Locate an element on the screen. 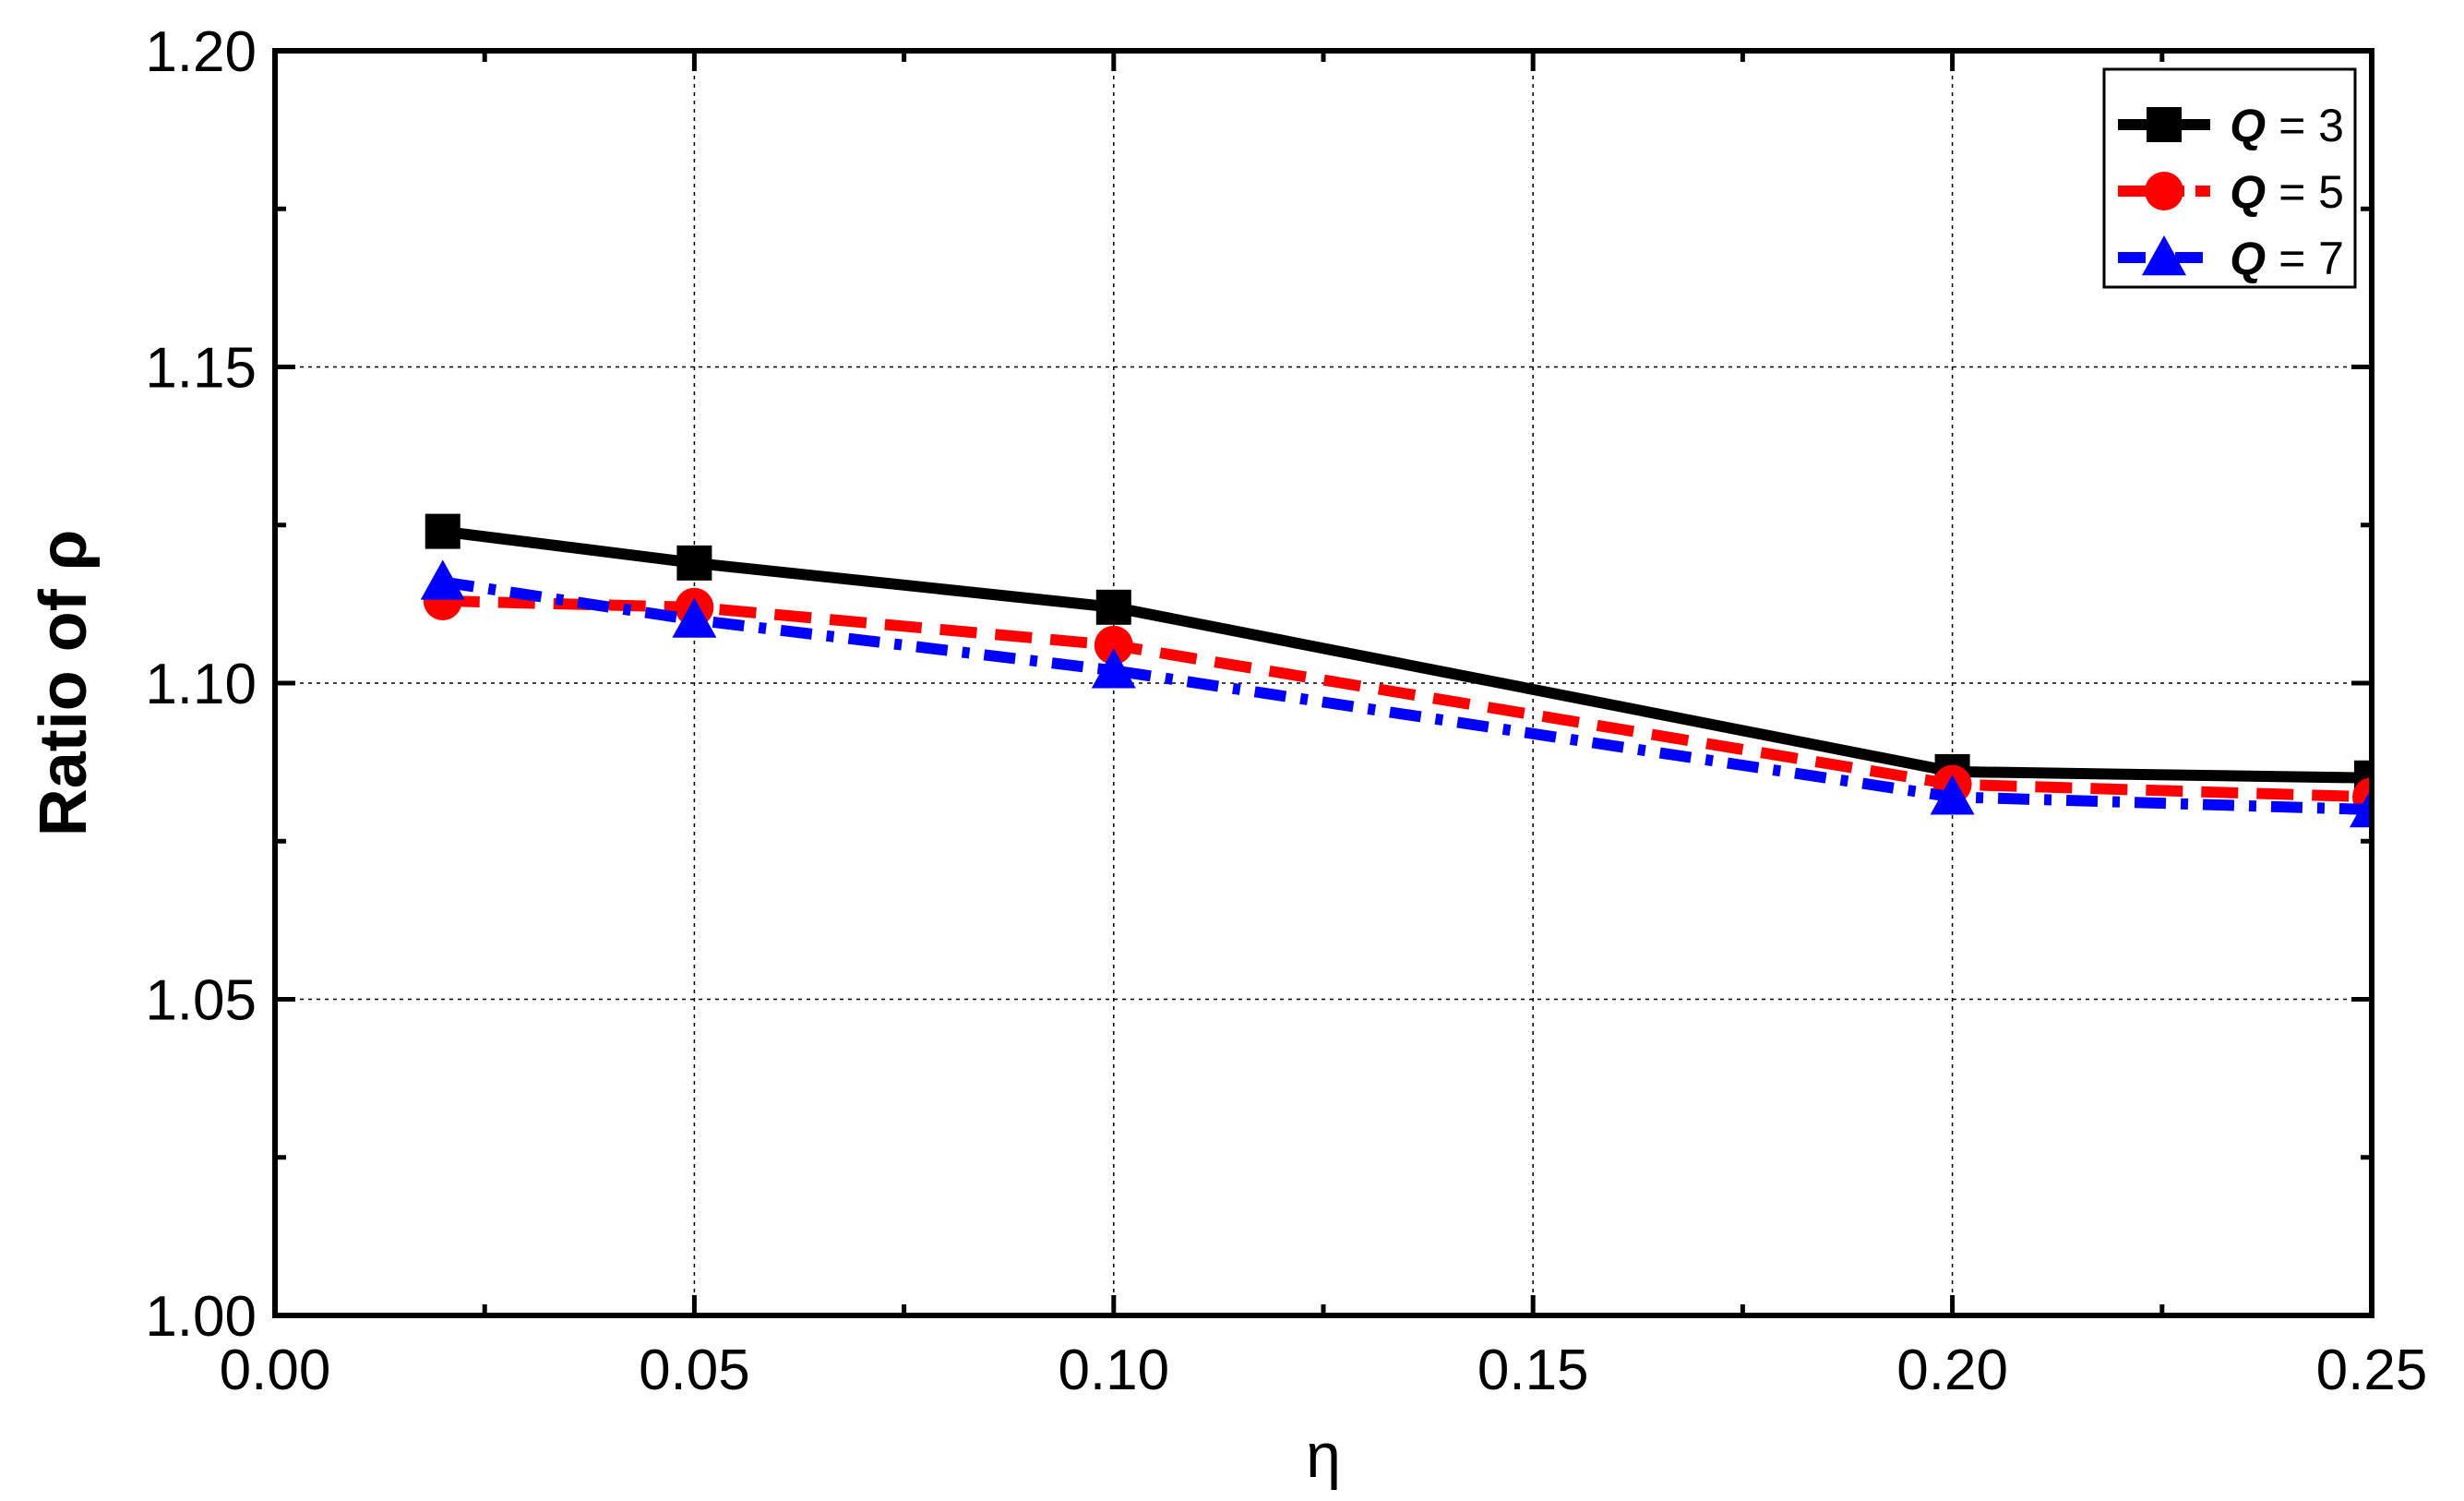 Image resolution: width=2464 pixels, height=1501 pixels. x-tick-label: 0.15 is located at coordinates (1533, 1370).